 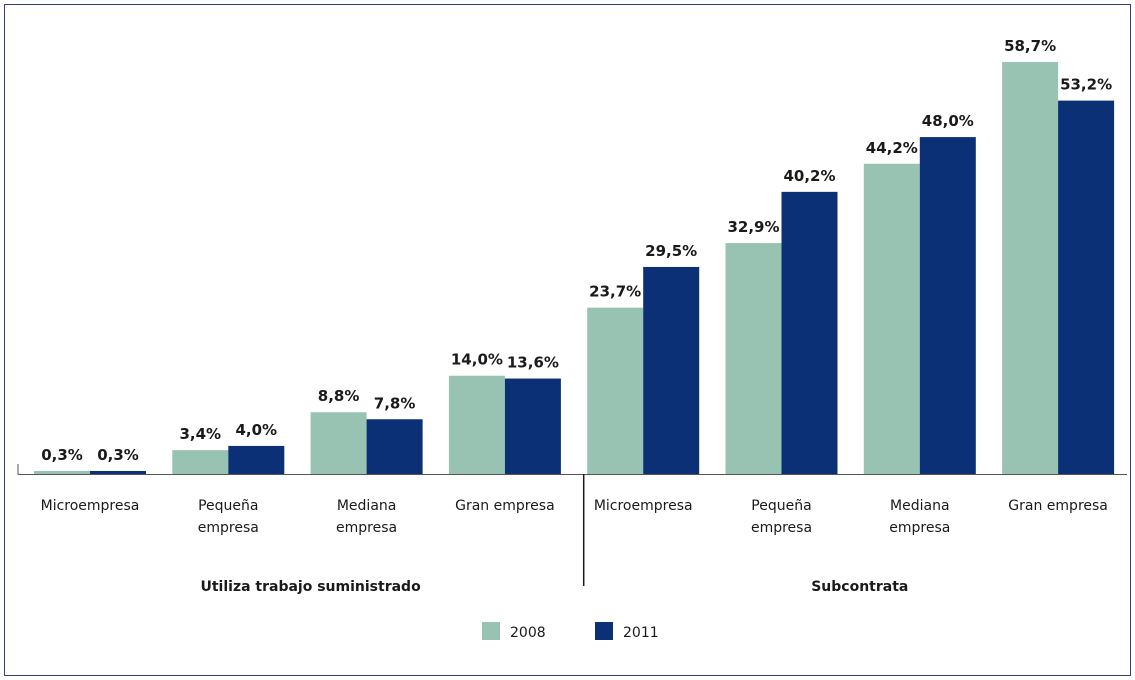 I want to click on data-label: 40,2%, so click(x=809, y=176).